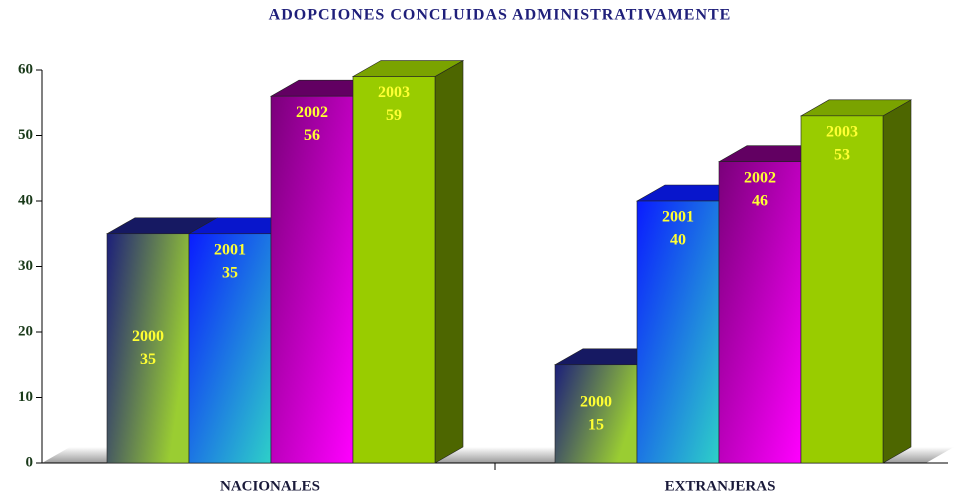 The width and height of the screenshot is (954, 495). Describe the element at coordinates (596, 425) in the screenshot. I see `data-label: 15` at that location.